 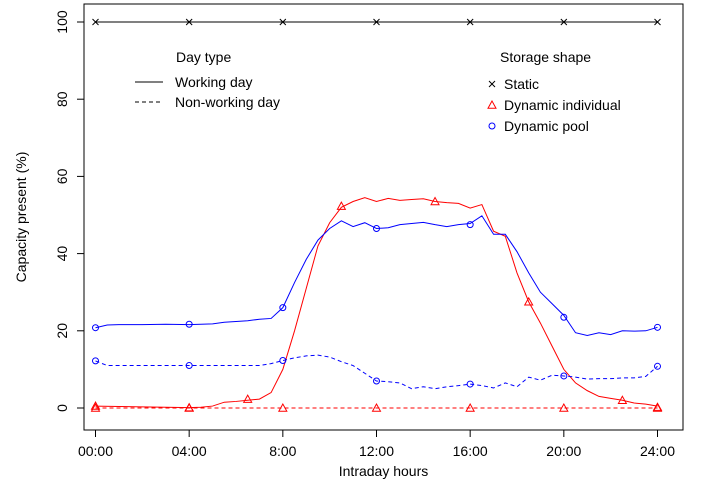 I want to click on x-axis-title: Intraday hours, so click(x=384, y=471).